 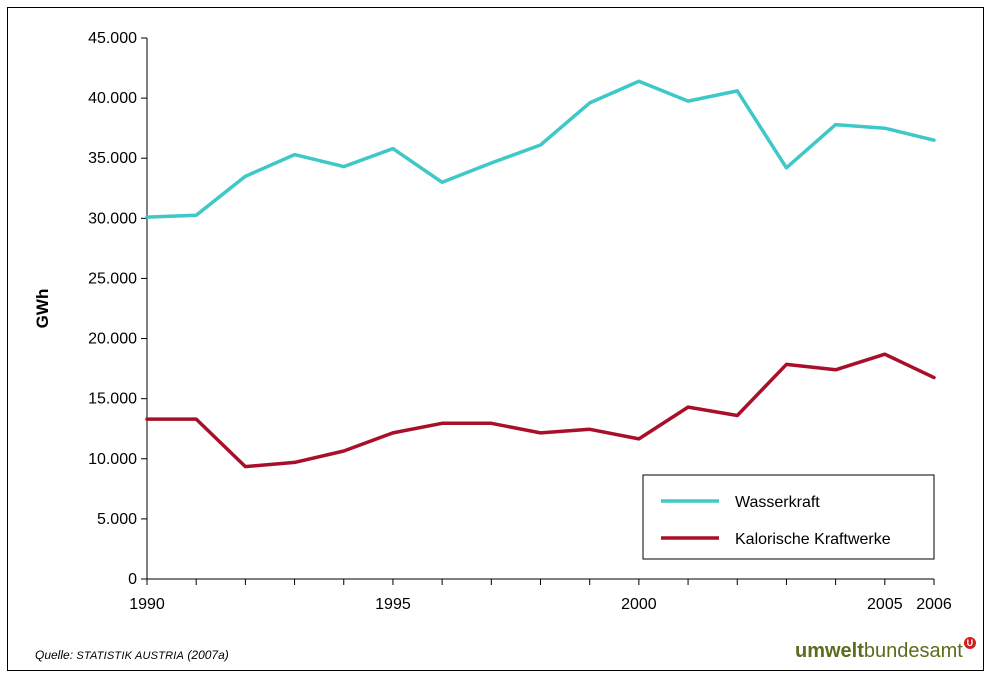 What do you see at coordinates (777, 502) in the screenshot?
I see `legend-label-1: Wasserkraft` at bounding box center [777, 502].